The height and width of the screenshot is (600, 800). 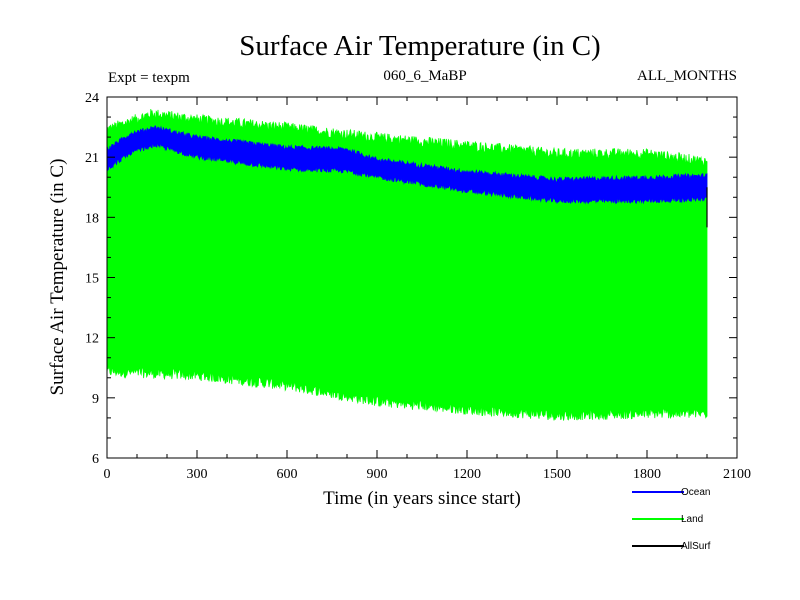 What do you see at coordinates (419, 46) in the screenshot?
I see `chart-title: Surface Air Temperature (in C)` at bounding box center [419, 46].